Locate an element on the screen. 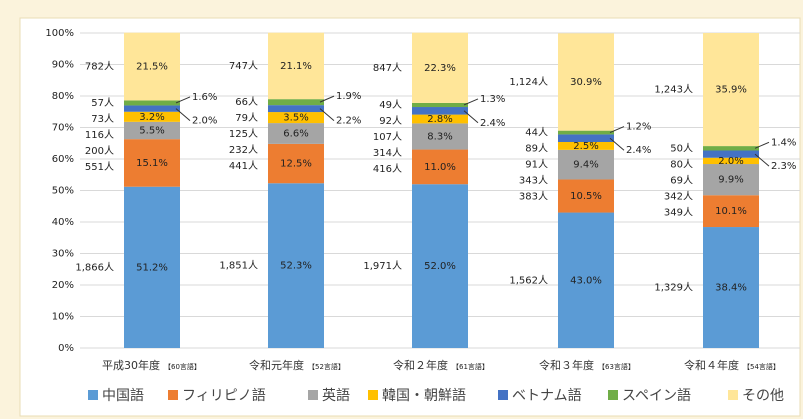 The height and width of the screenshot is (419, 803). count-label: 200人 is located at coordinates (99, 151).